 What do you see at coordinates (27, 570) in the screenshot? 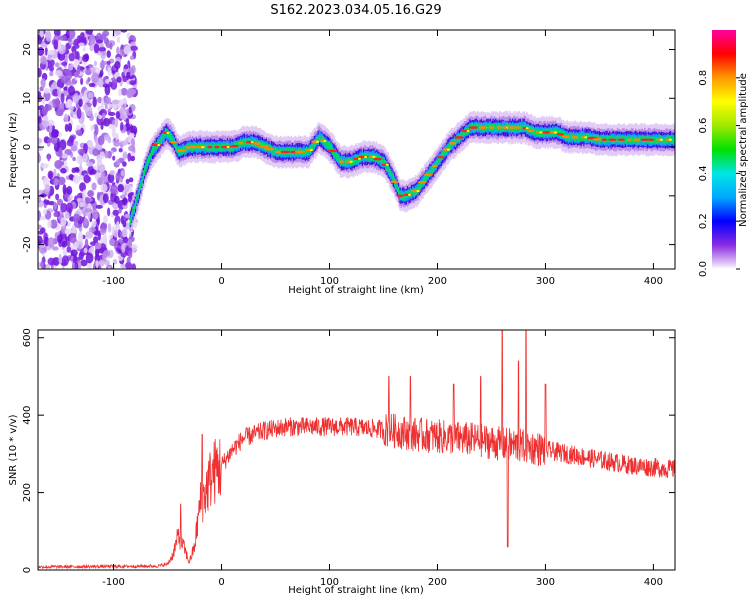
I see `snr-y-tick-label: 0` at bounding box center [27, 570].